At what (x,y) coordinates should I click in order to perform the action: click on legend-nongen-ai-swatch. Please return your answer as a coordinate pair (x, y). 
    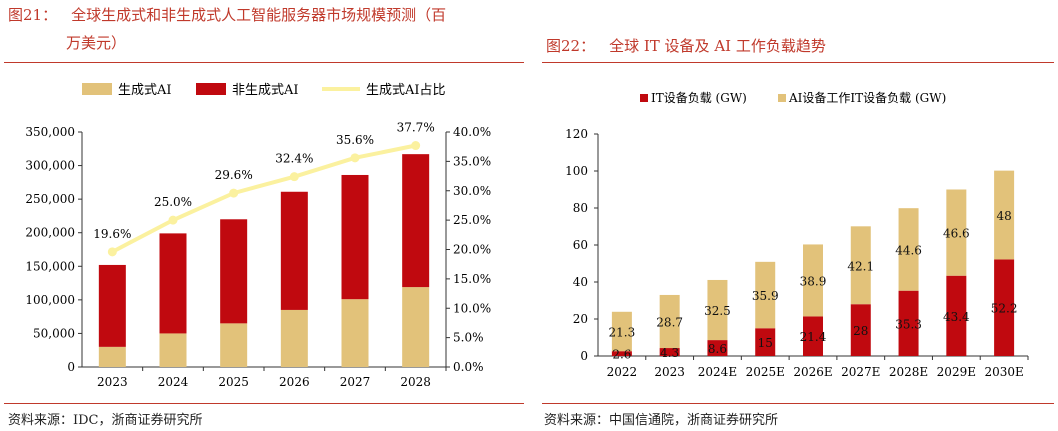
    Looking at the image, I should click on (211, 89).